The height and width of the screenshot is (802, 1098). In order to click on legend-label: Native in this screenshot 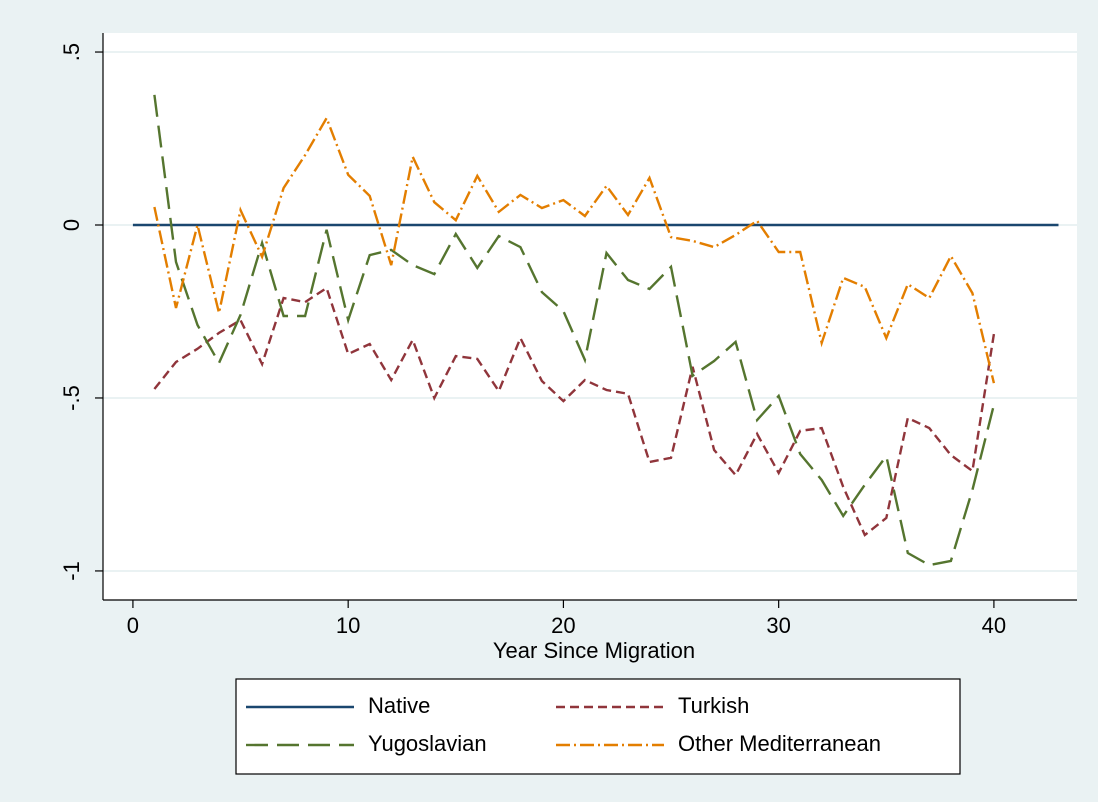, I will do `click(399, 705)`.